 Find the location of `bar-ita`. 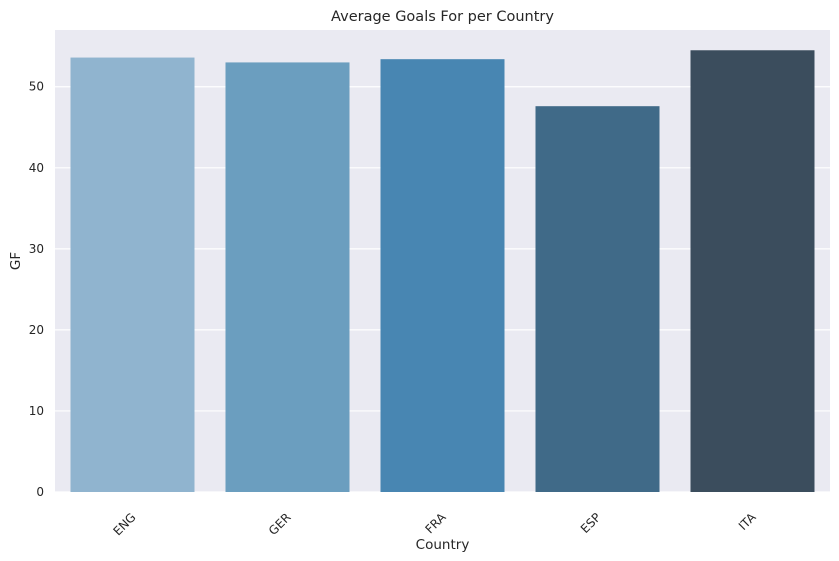

bar-ita is located at coordinates (752, 271).